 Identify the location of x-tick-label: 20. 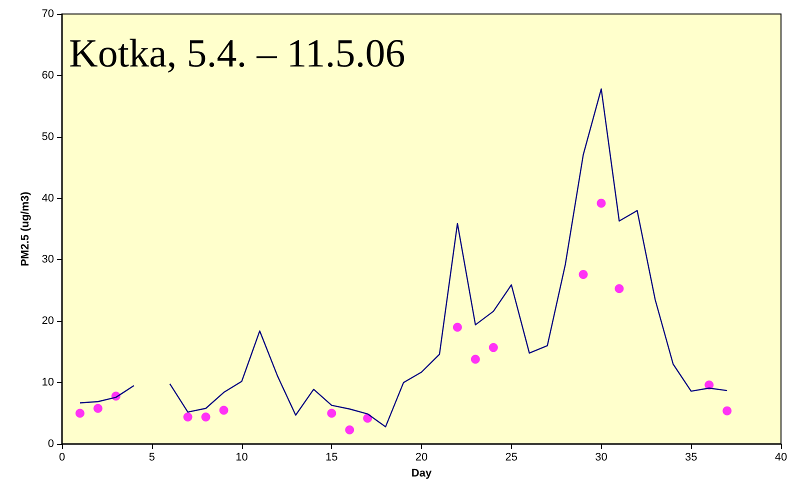
(421, 458).